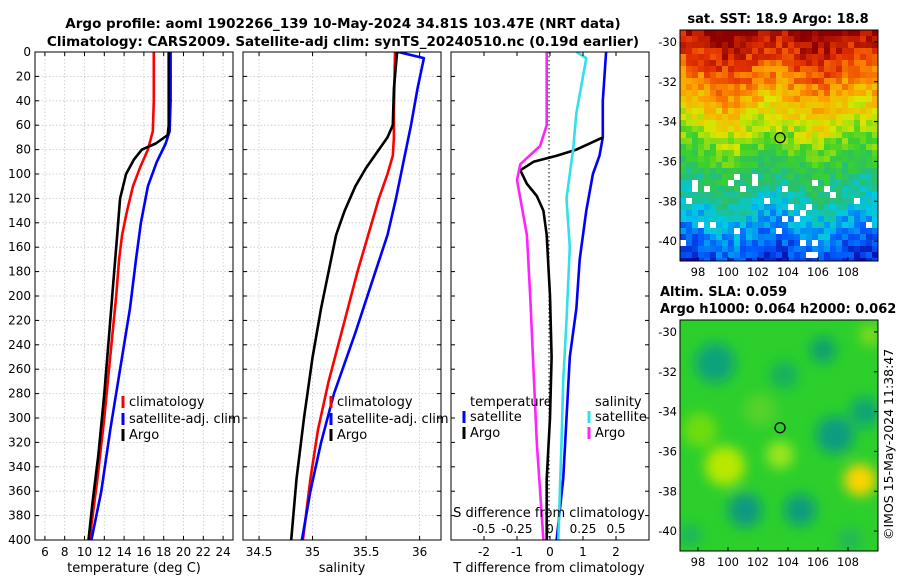 The height and width of the screenshot is (580, 900). I want to click on depth-tick-label: 80, so click(23, 150).